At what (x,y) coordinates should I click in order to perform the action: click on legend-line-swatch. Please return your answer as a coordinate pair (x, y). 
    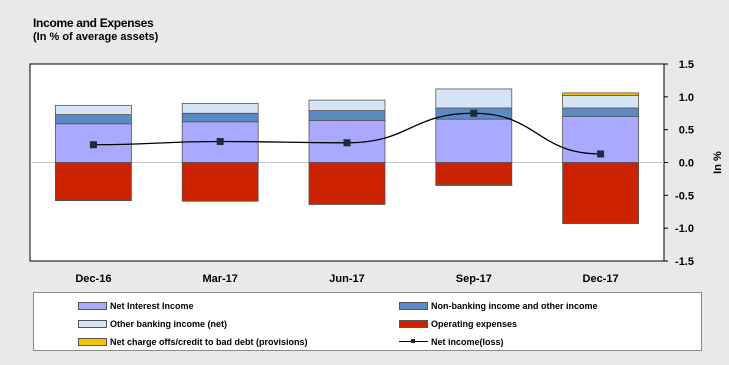
    Looking at the image, I should click on (413, 342).